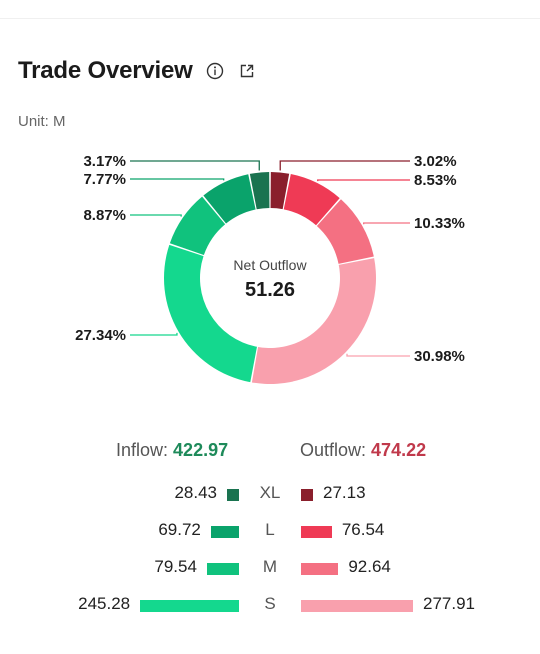 This screenshot has width=540, height=654. I want to click on size-label: M, so click(270, 566).